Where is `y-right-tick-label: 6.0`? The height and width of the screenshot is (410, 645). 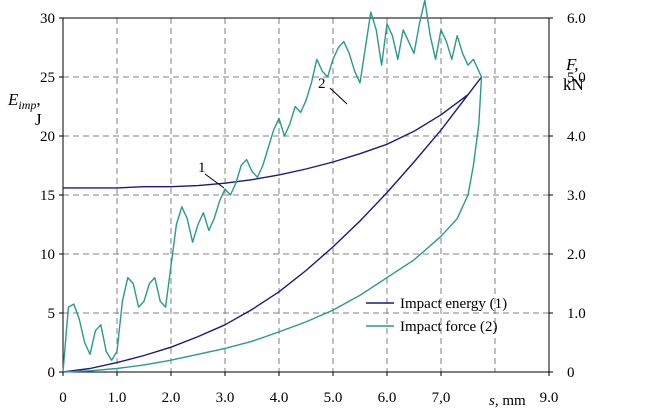 y-right-tick-label: 6.0 is located at coordinates (576, 19).